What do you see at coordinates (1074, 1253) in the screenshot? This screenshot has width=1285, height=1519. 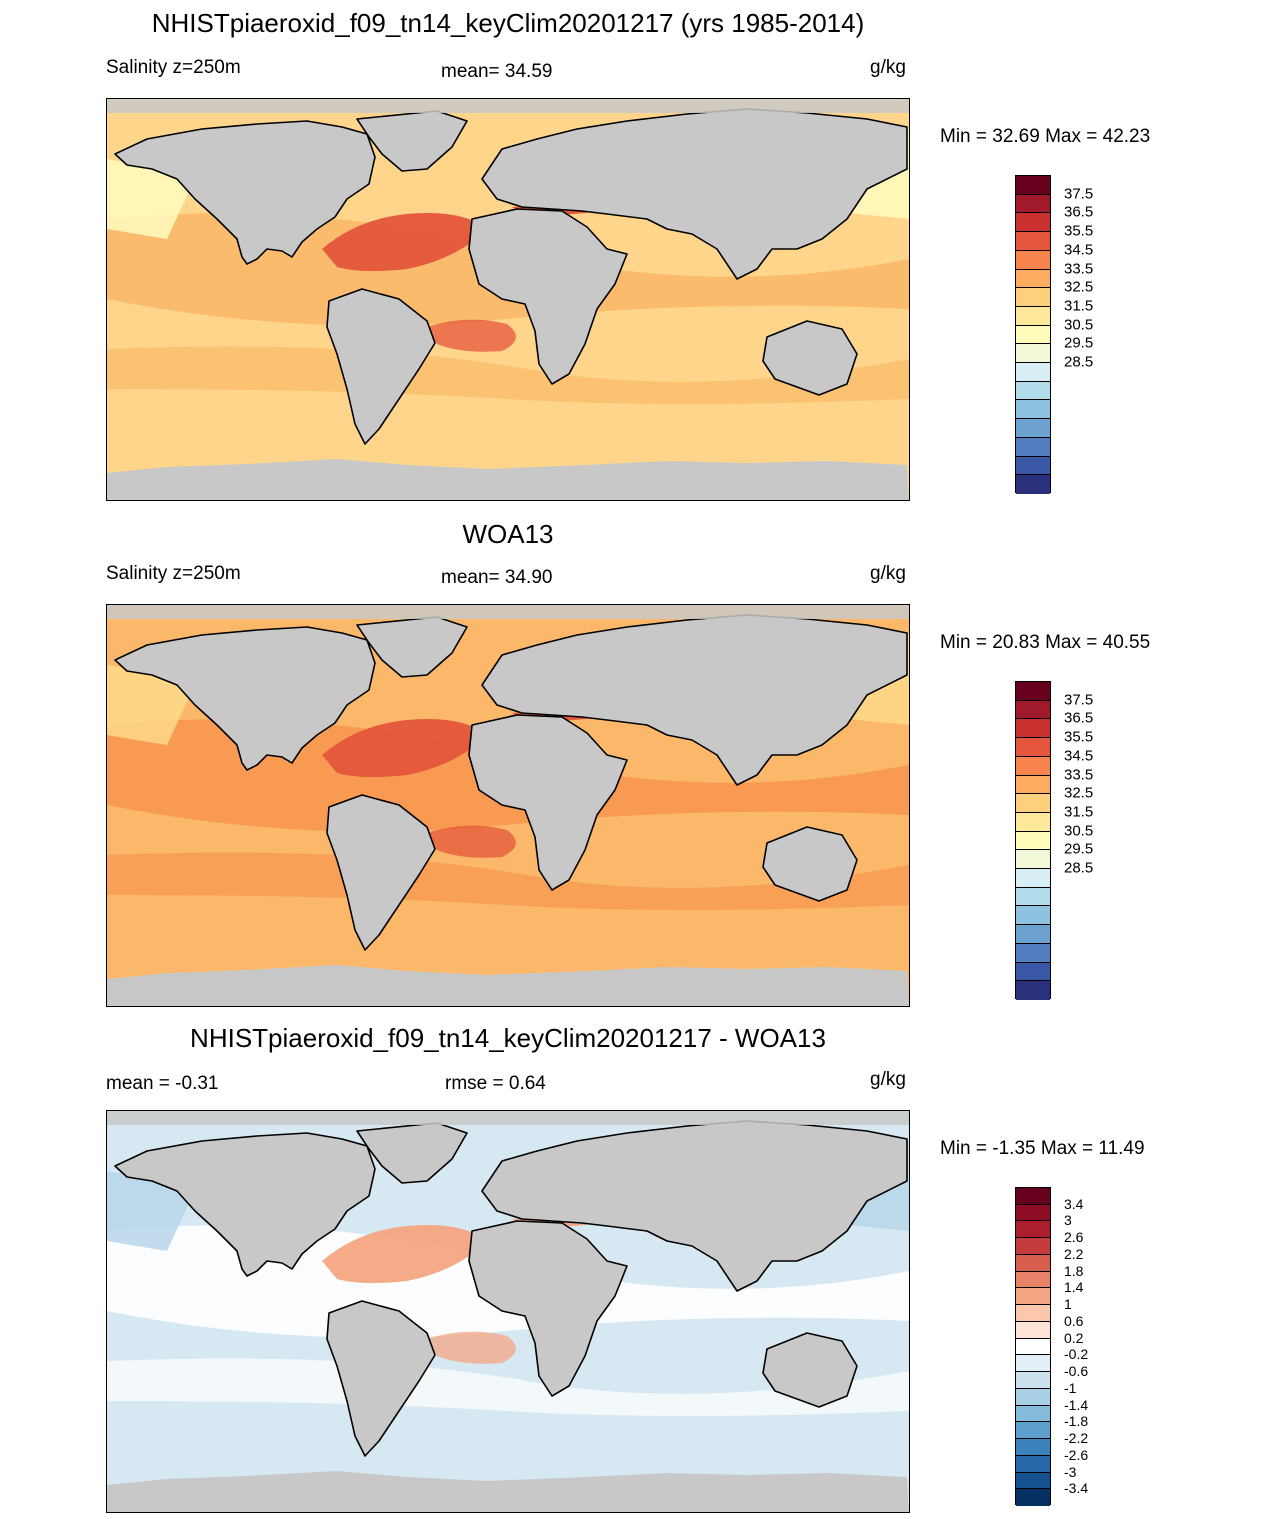 I see `colorbar-tick-label: 2.2` at bounding box center [1074, 1253].